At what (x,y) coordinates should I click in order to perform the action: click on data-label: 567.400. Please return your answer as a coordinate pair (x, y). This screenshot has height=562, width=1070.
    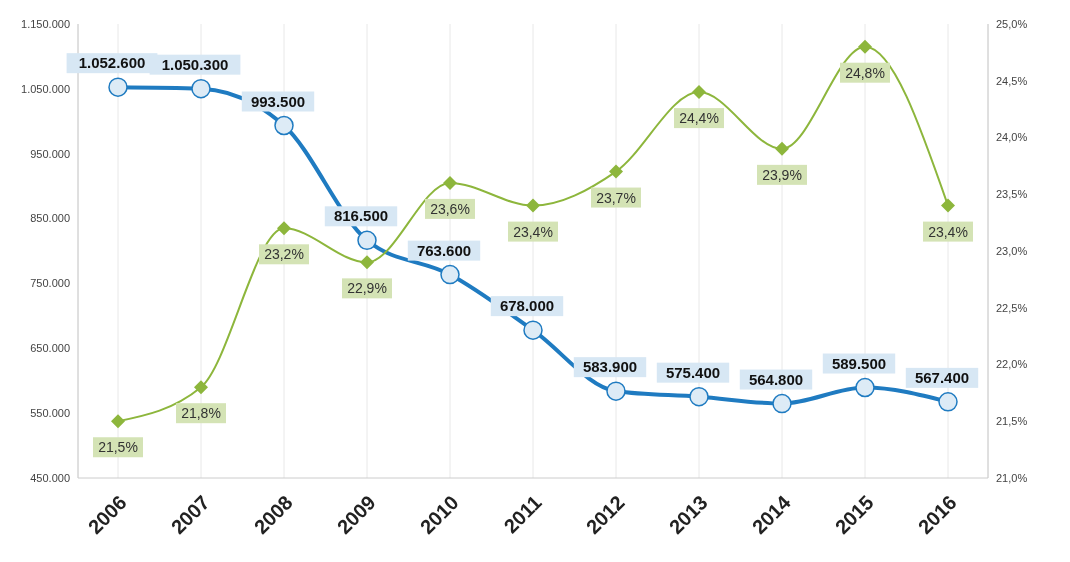
    Looking at the image, I should click on (942, 377).